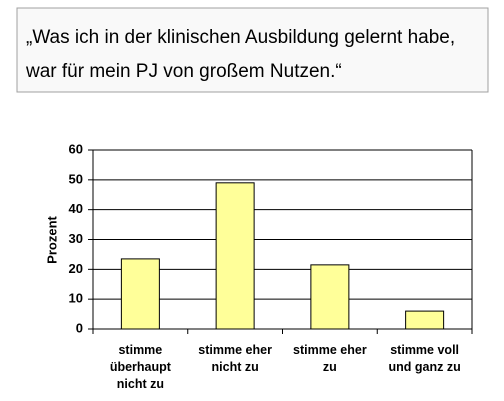 This screenshot has width=504, height=401. What do you see at coordinates (76, 238) in the screenshot?
I see `y-tick-label: 30` at bounding box center [76, 238].